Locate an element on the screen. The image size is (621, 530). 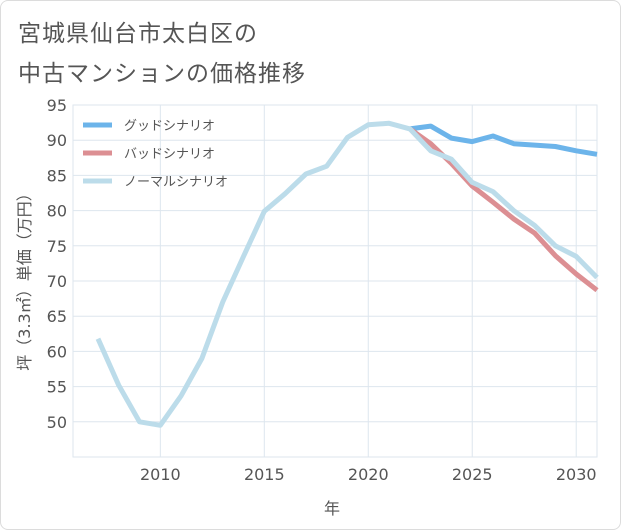
legend-label: ノーマルシナリオ is located at coordinates (176, 182).